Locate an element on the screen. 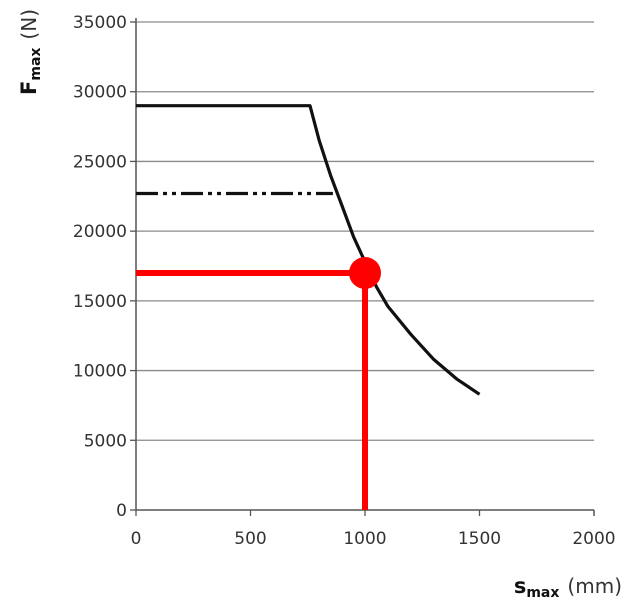 The height and width of the screenshot is (605, 632). y-tick-label-35000: 35000 is located at coordinates (100, 23).